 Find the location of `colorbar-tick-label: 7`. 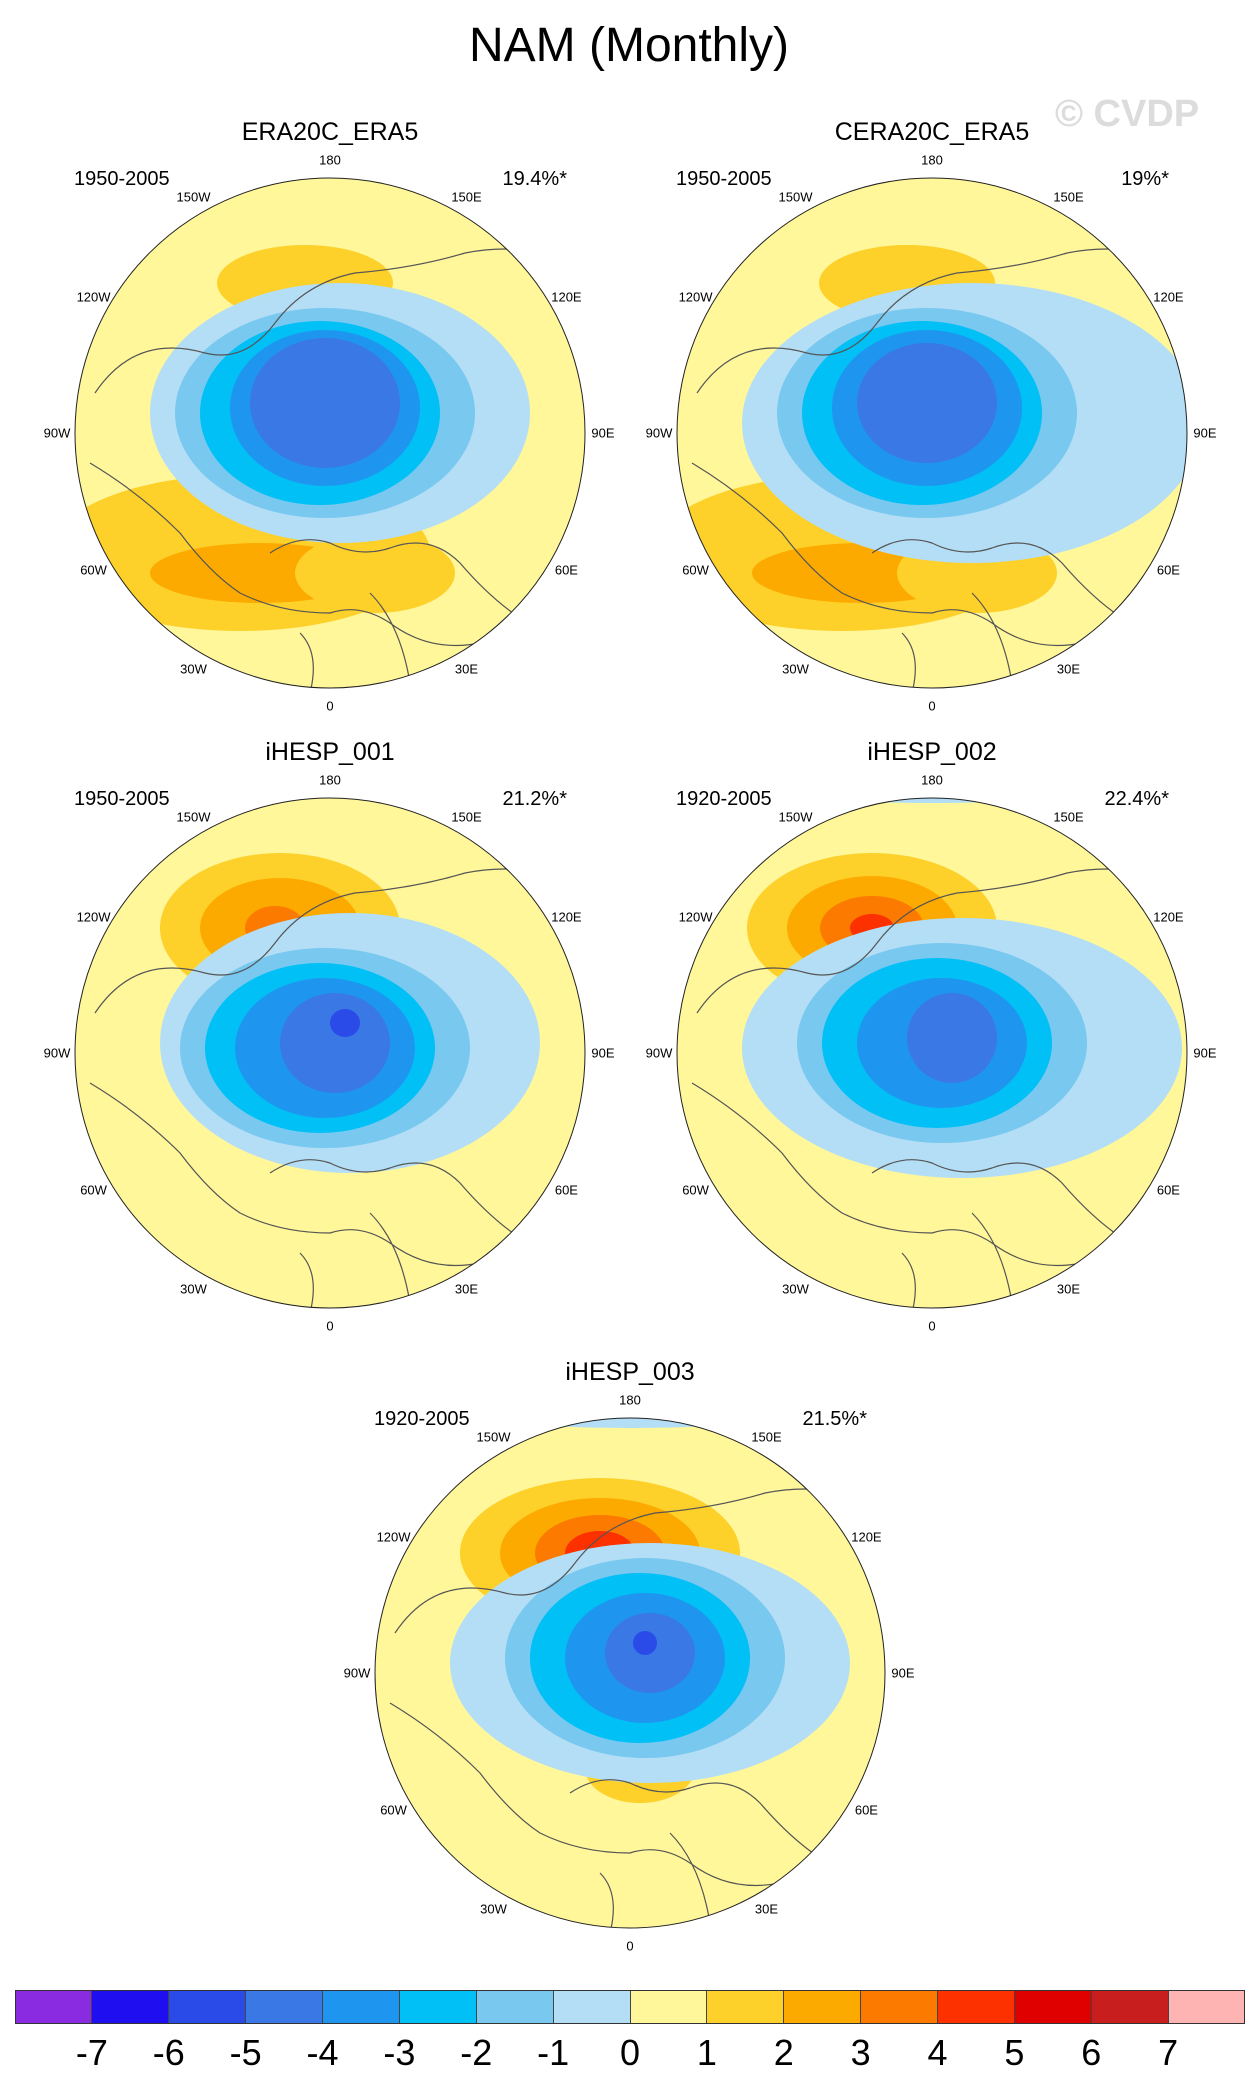

colorbar-tick-label: 7 is located at coordinates (1168, 2052).